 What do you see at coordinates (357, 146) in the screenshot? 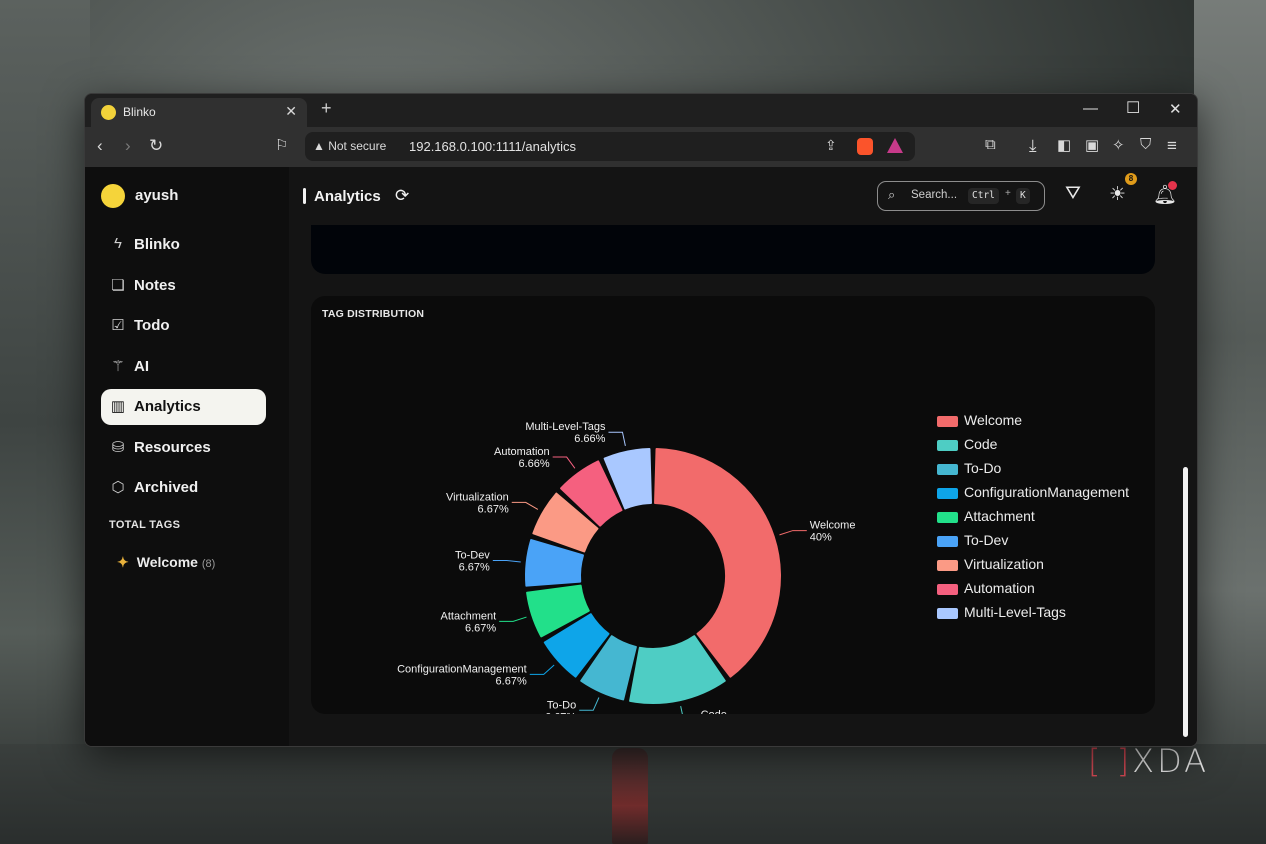
I see `security-label: Not secure` at bounding box center [357, 146].